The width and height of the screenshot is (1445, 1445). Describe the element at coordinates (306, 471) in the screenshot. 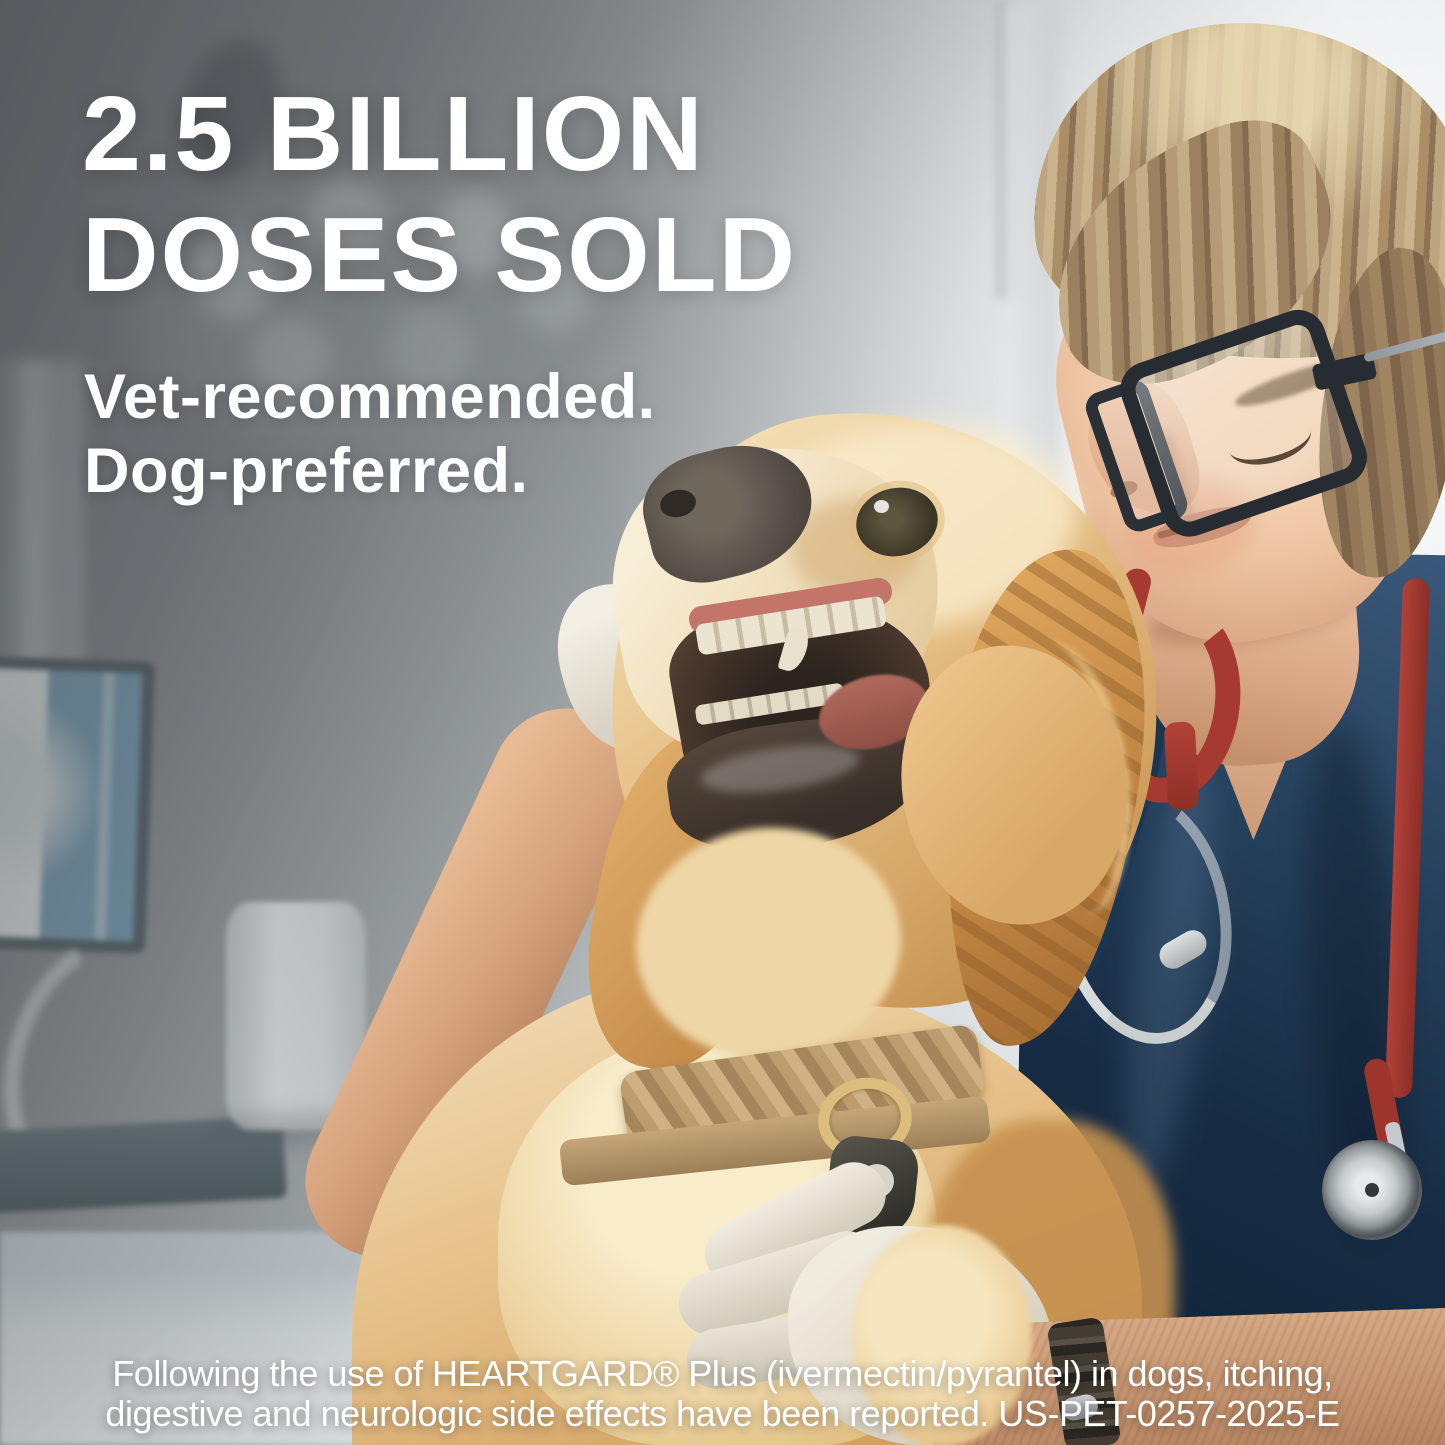

I see `subheadline-line-2: Dog-preferred.` at that location.